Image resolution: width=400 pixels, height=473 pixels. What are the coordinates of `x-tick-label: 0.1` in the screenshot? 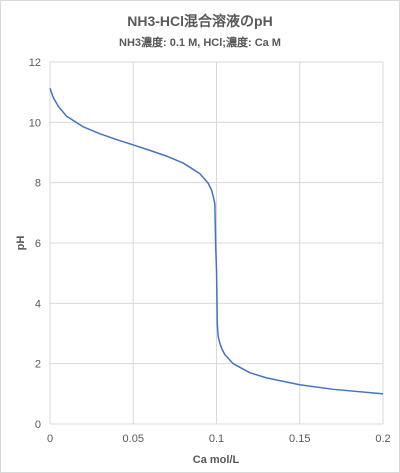 It's located at (216, 439).